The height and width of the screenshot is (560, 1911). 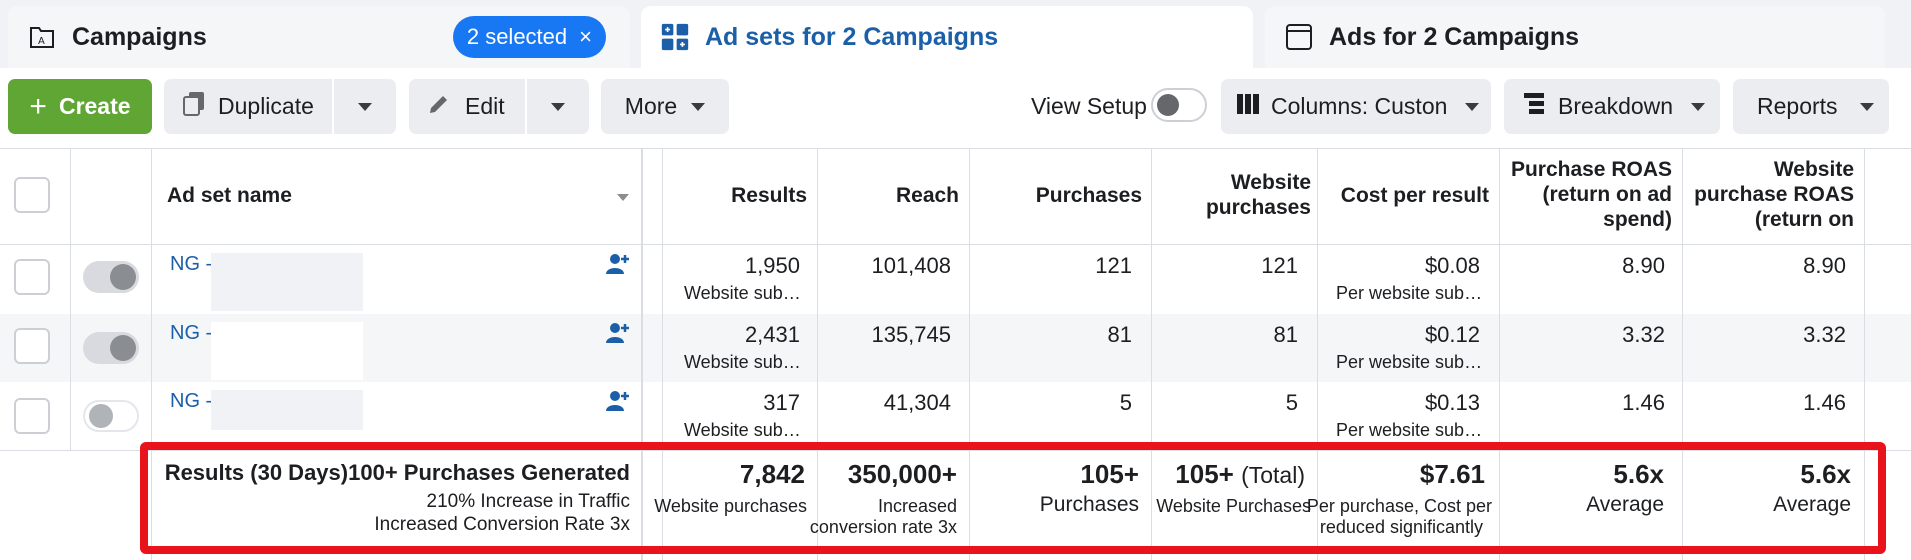 What do you see at coordinates (955, 108) in the screenshot?
I see `toolbar: + Create Duplicate Edit More View Setup` at bounding box center [955, 108].